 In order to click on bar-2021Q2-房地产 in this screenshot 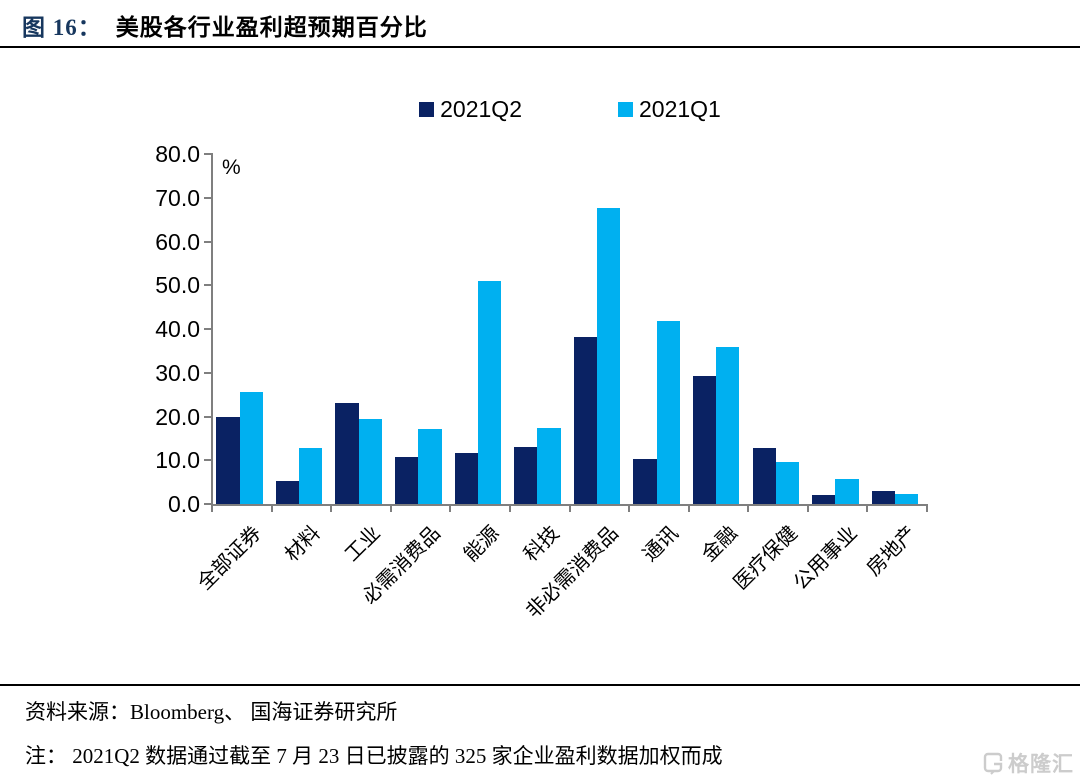, I will do `click(883, 497)`.